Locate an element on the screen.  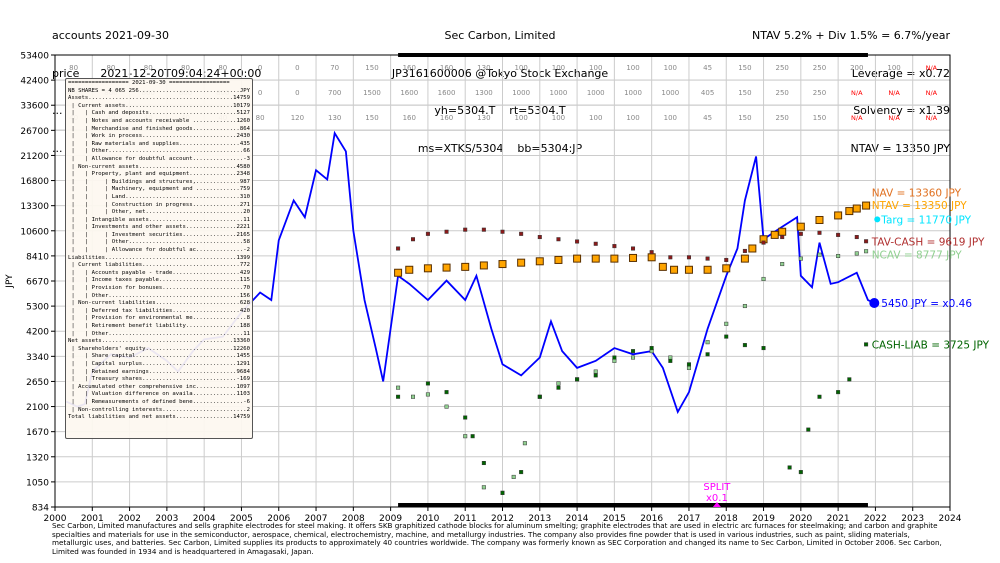
balance-sheet-shares: NB SHARES = 4 065 256 JPY is located at coordinates (159, 92).